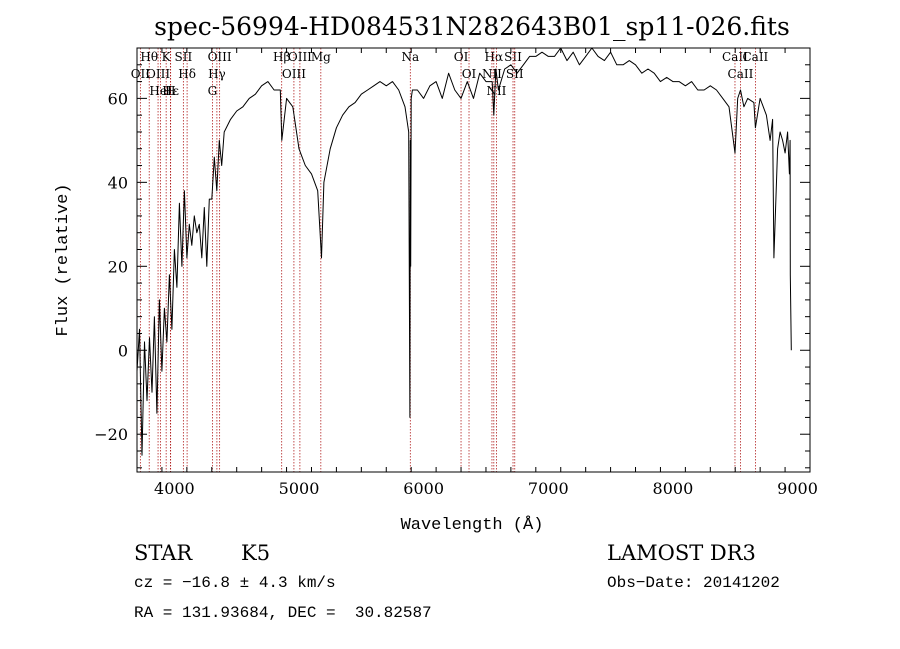 The width and height of the screenshot is (900, 649). What do you see at coordinates (149, 57) in the screenshot?
I see `line-mark-label-0: Hθ` at bounding box center [149, 57].